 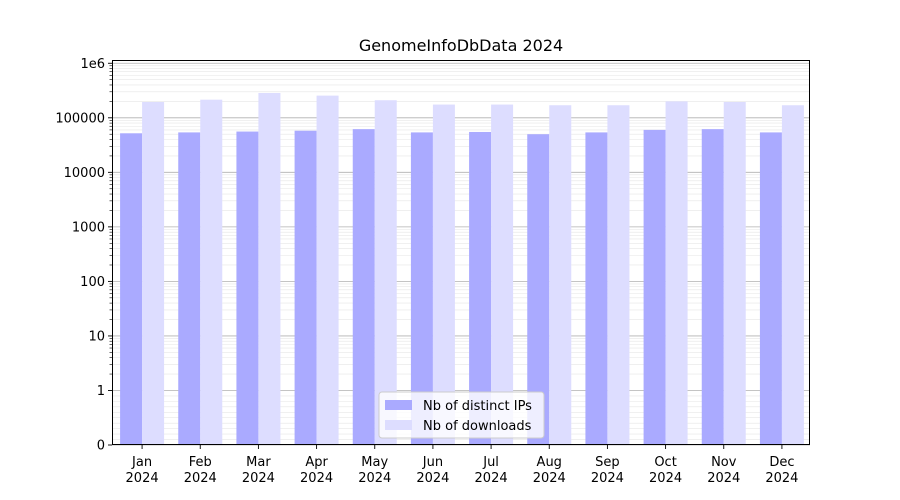 What do you see at coordinates (96, 336) in the screenshot?
I see `y-tick-label: 10` at bounding box center [96, 336].